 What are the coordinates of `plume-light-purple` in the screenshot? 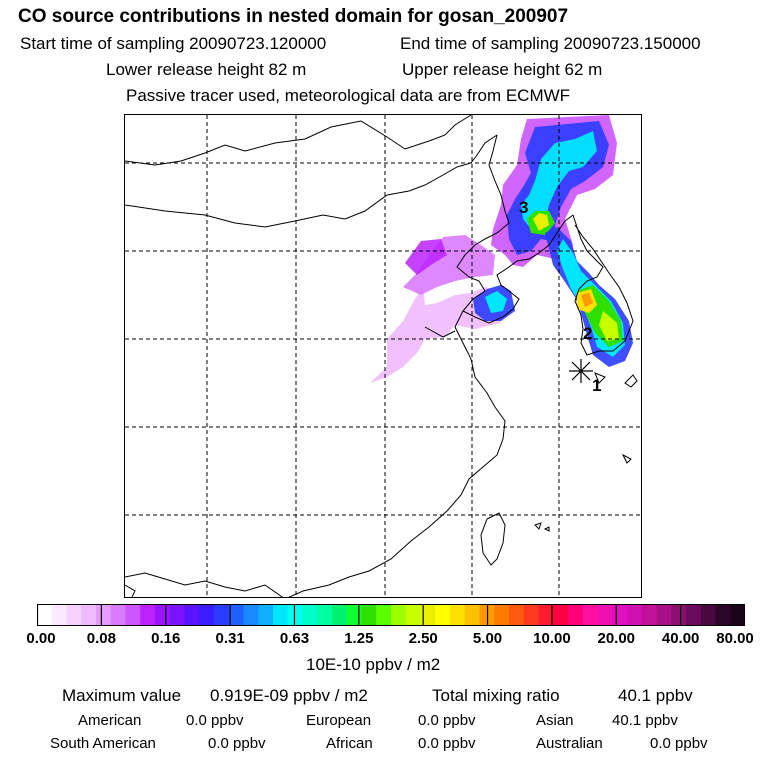 It's located at (437, 335).